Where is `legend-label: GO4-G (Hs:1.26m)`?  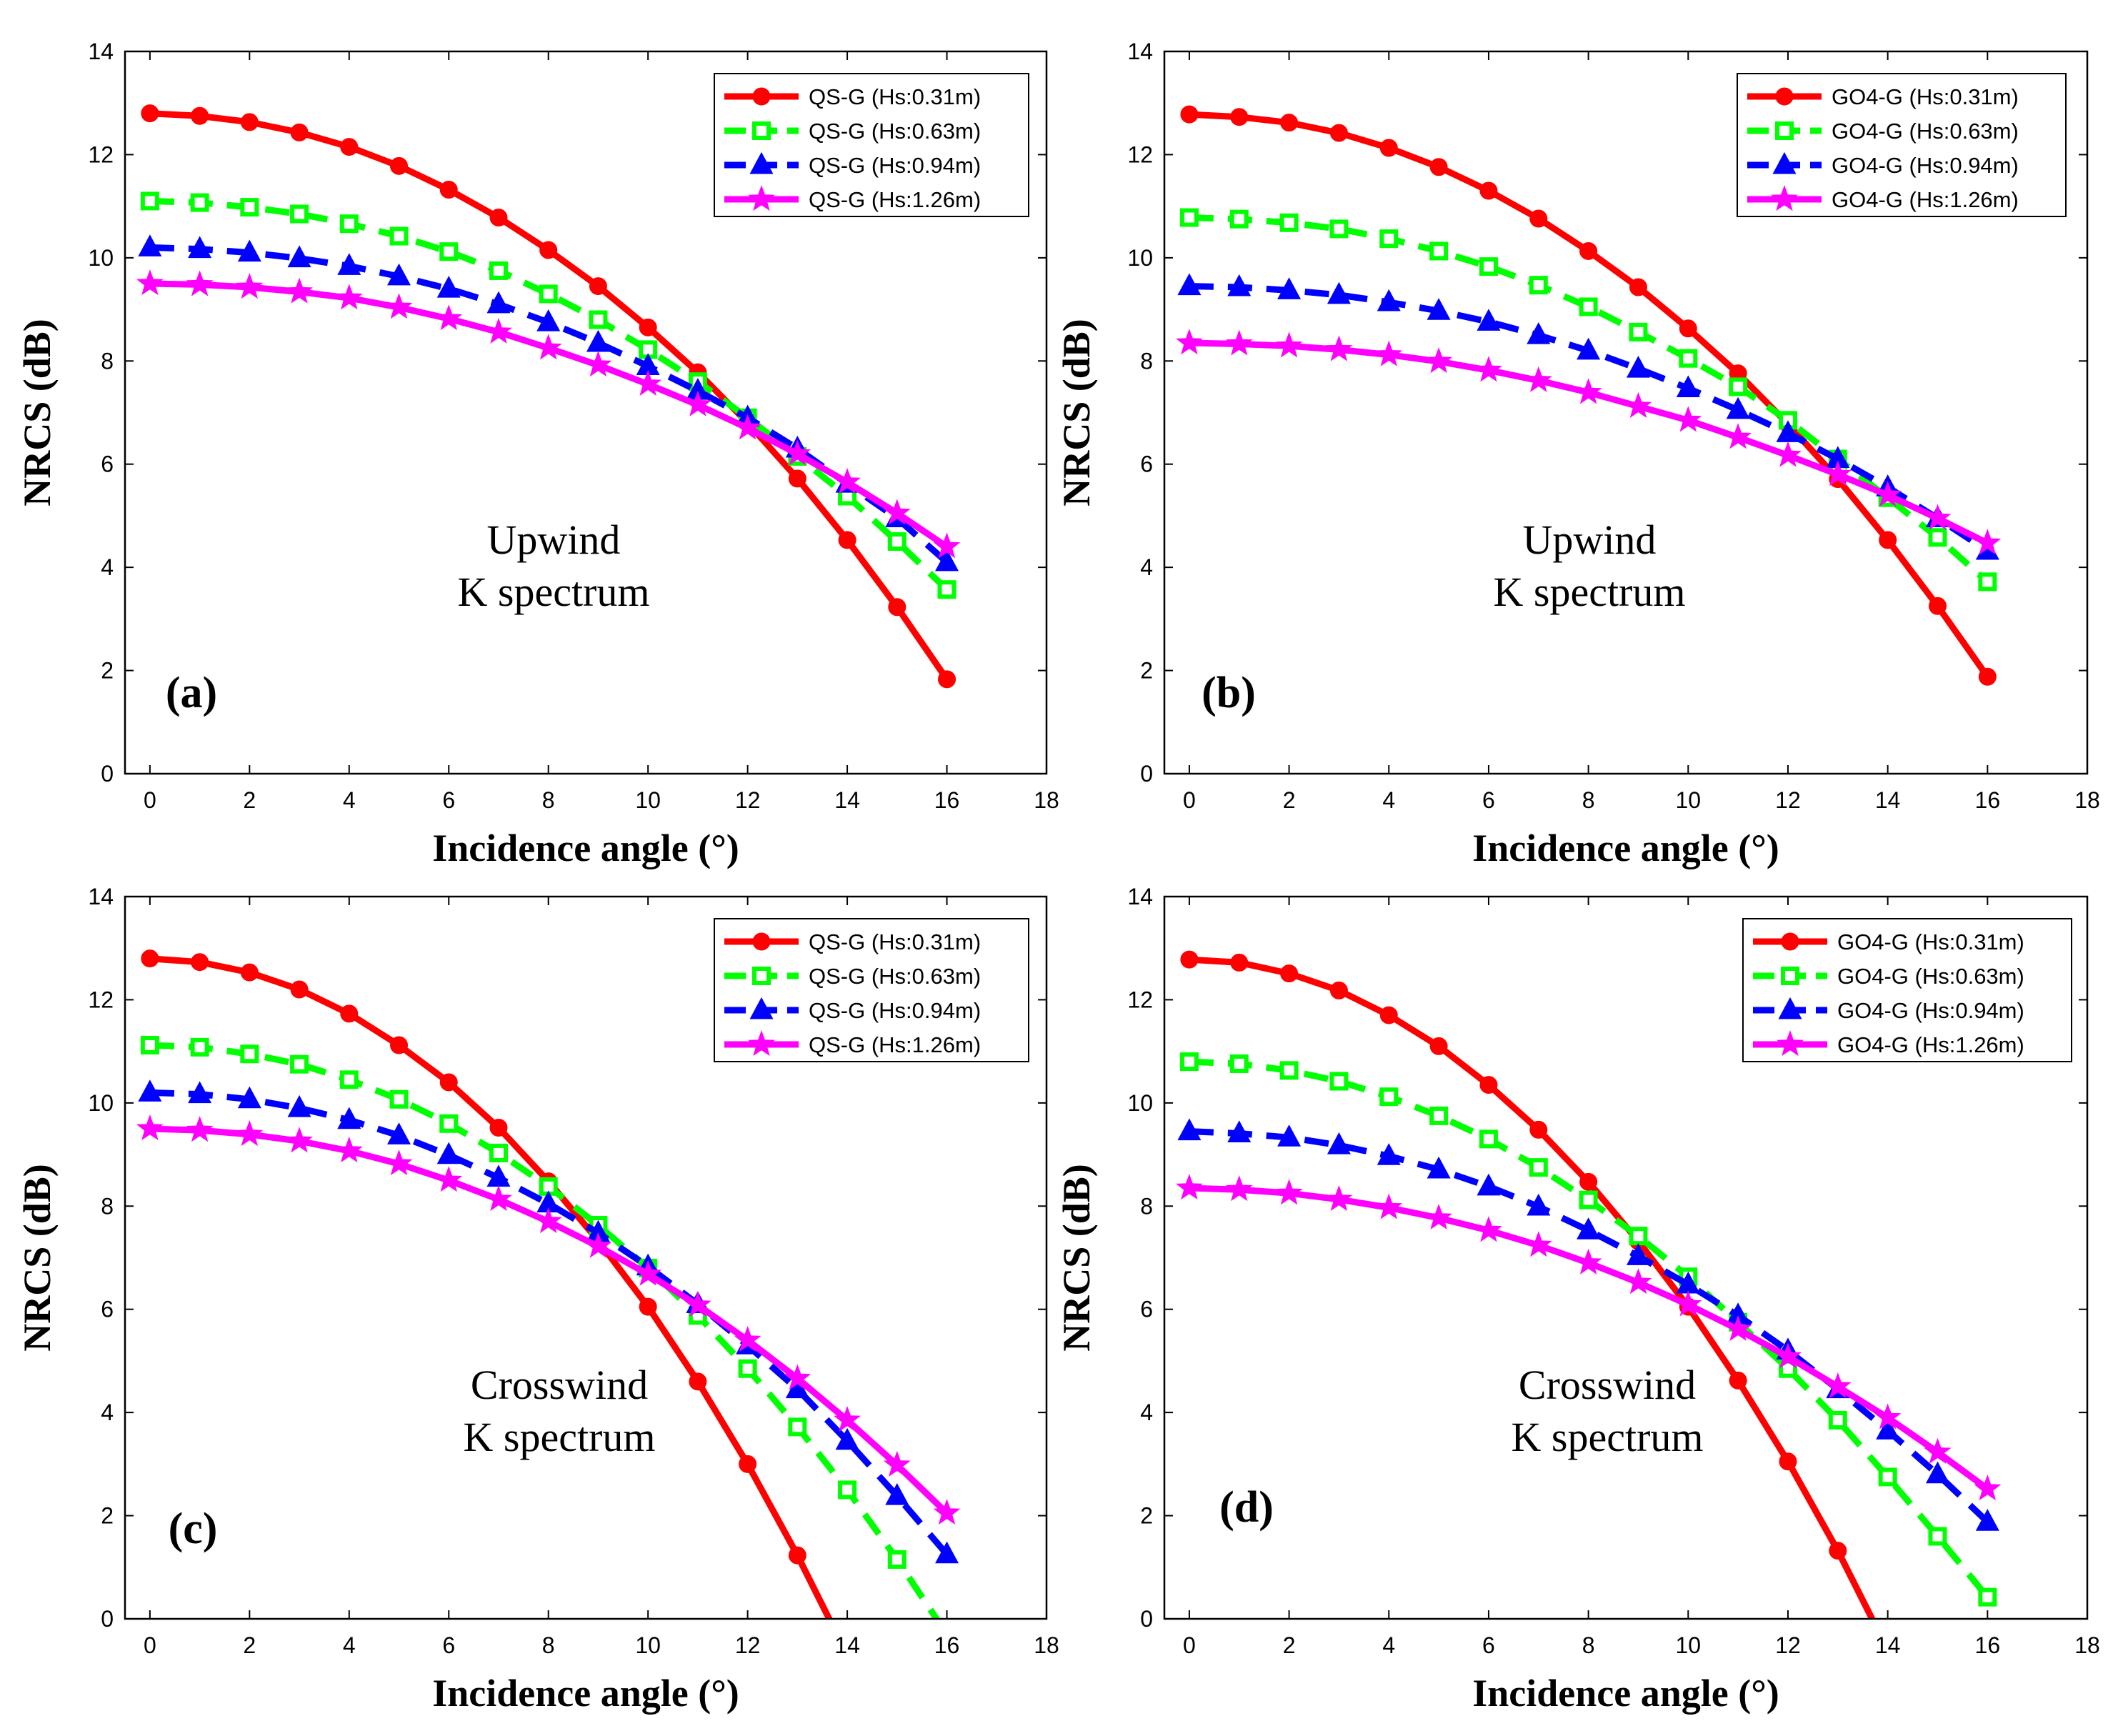 legend-label: GO4-G (Hs:1.26m) is located at coordinates (1925, 199).